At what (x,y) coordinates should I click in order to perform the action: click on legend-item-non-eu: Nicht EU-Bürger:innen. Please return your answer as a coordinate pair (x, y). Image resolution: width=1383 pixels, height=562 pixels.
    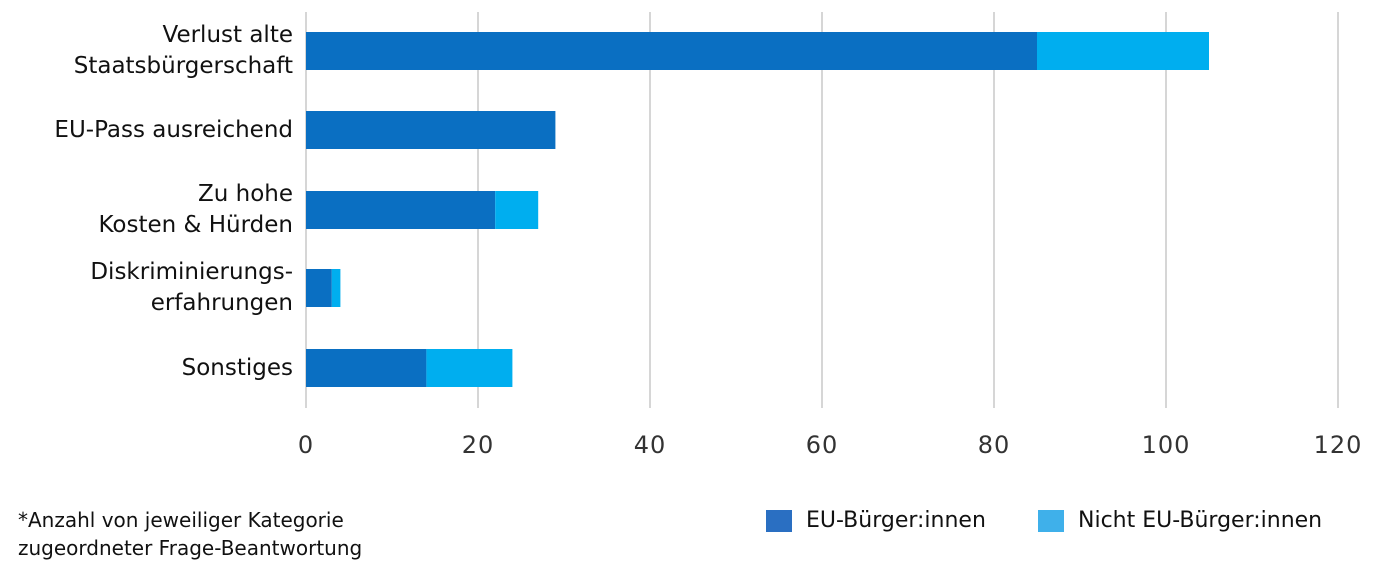
    Looking at the image, I should click on (1180, 520).